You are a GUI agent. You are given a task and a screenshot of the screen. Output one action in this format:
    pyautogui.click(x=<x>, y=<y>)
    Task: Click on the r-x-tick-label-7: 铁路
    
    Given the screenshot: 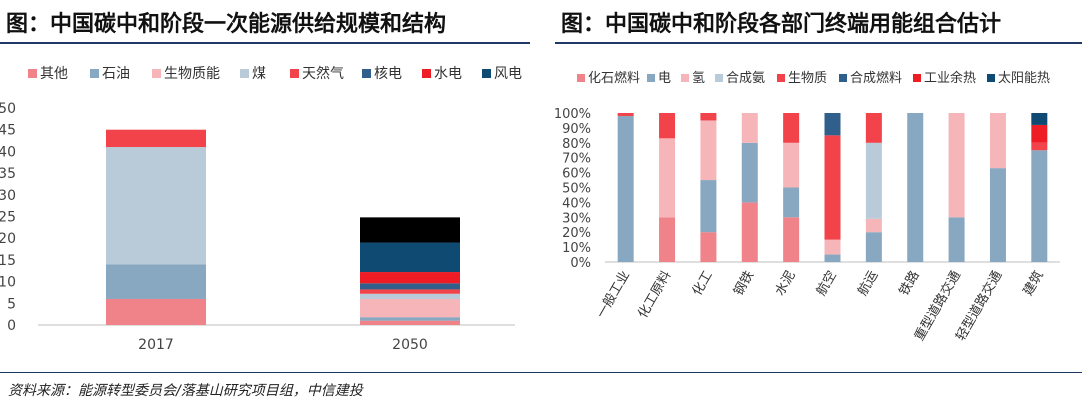 What is the action you would take?
    pyautogui.click(x=909, y=283)
    